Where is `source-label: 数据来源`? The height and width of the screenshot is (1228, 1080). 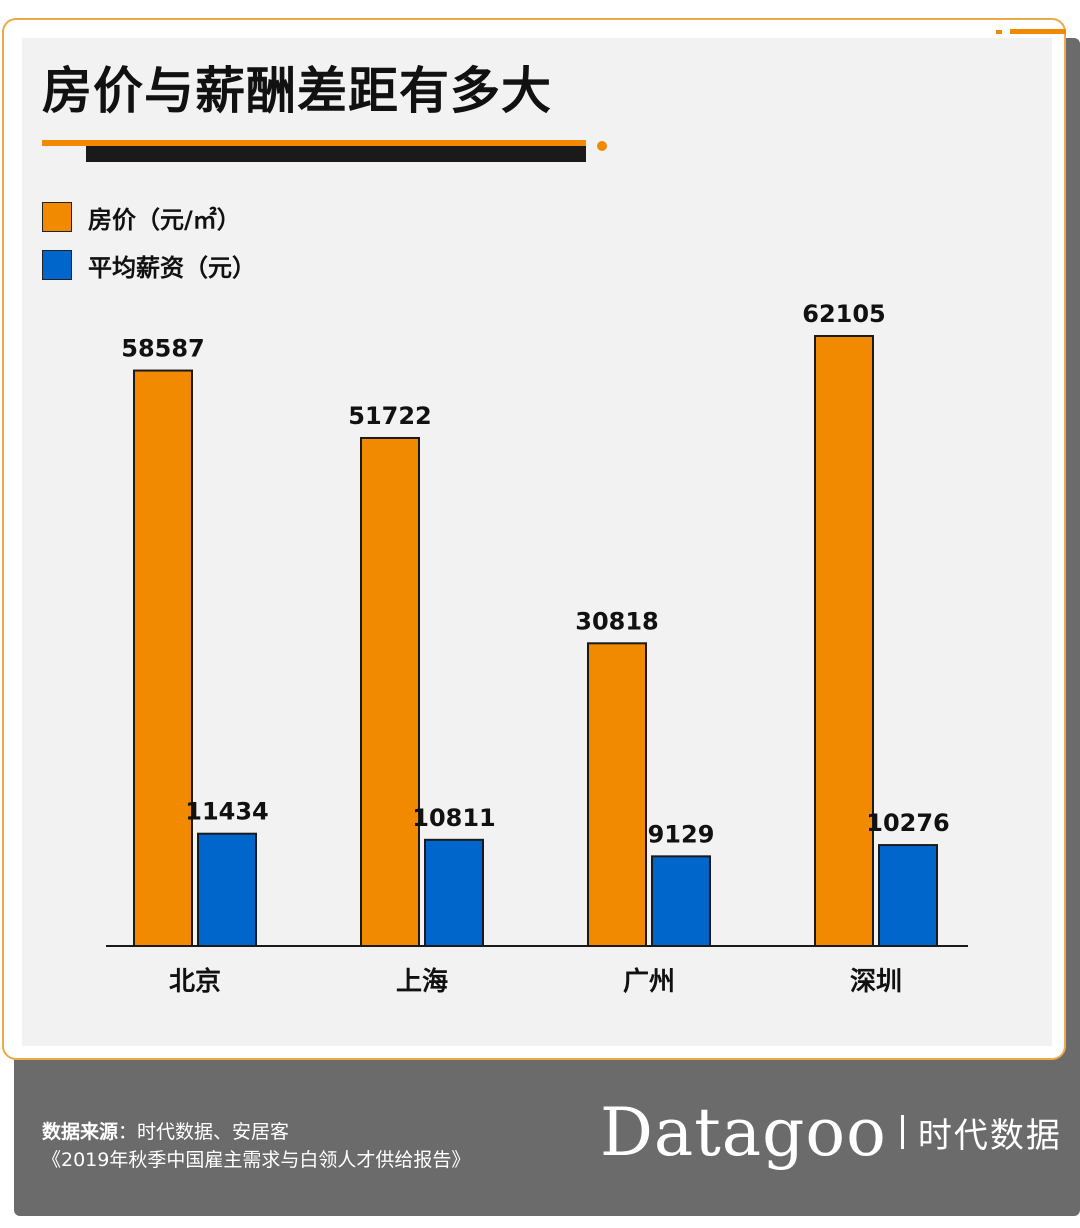
source-label: 数据来源 is located at coordinates (80, 1132).